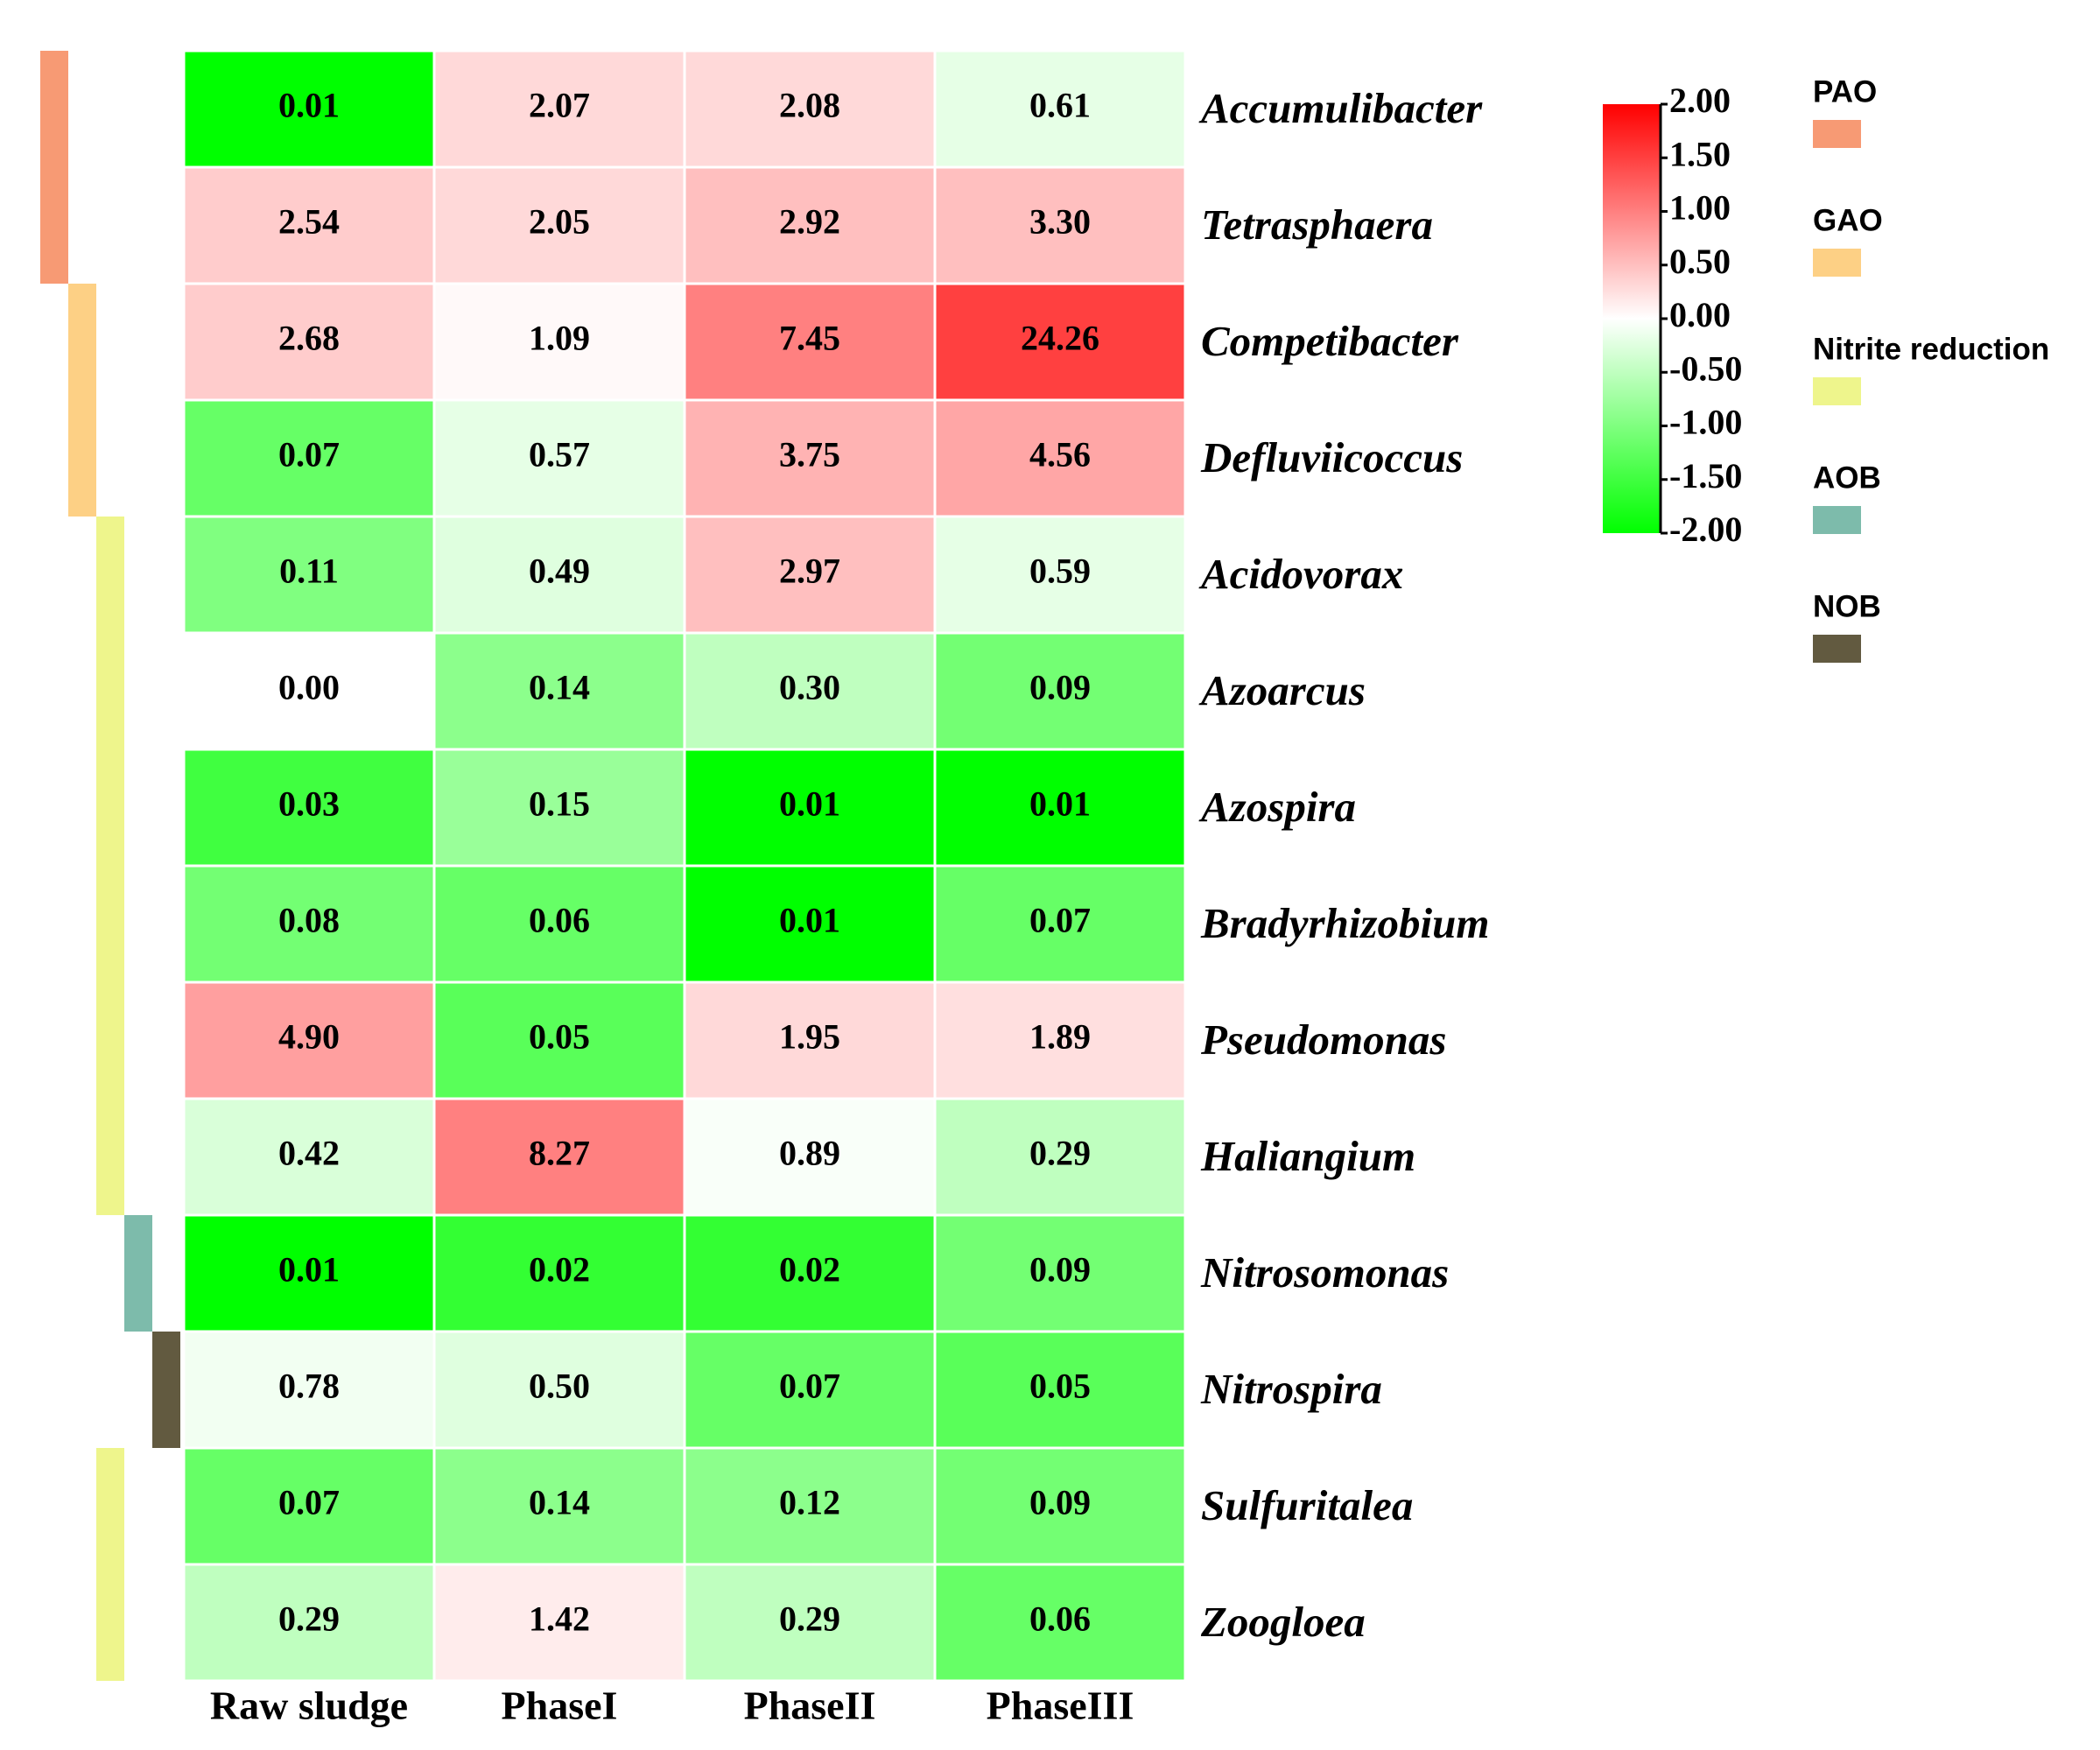 The height and width of the screenshot is (1750, 2100). I want to click on cell-label: 0.08, so click(309, 921).